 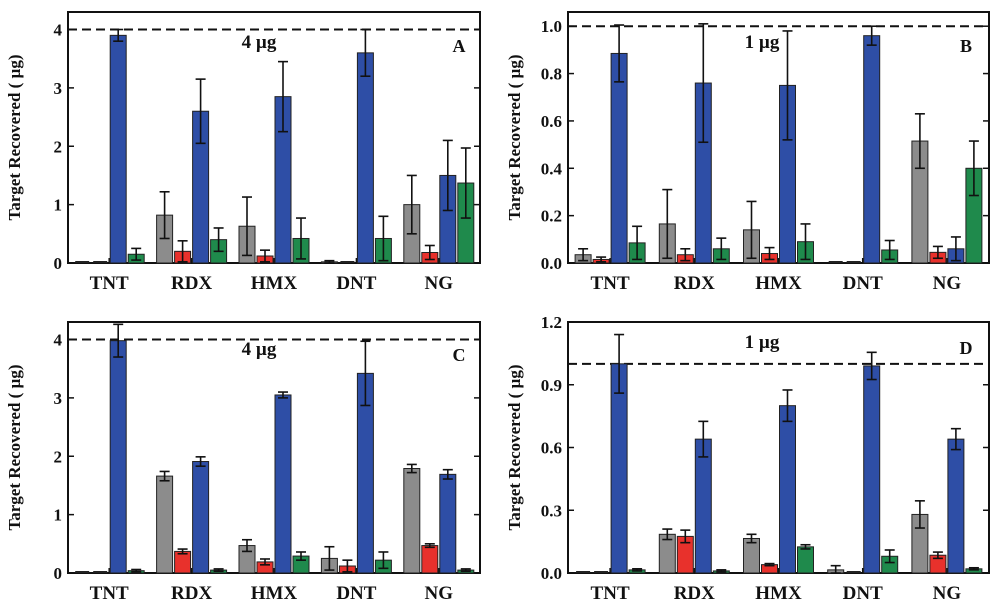 I want to click on y-tick-label: 0.4, so click(x=552, y=168).